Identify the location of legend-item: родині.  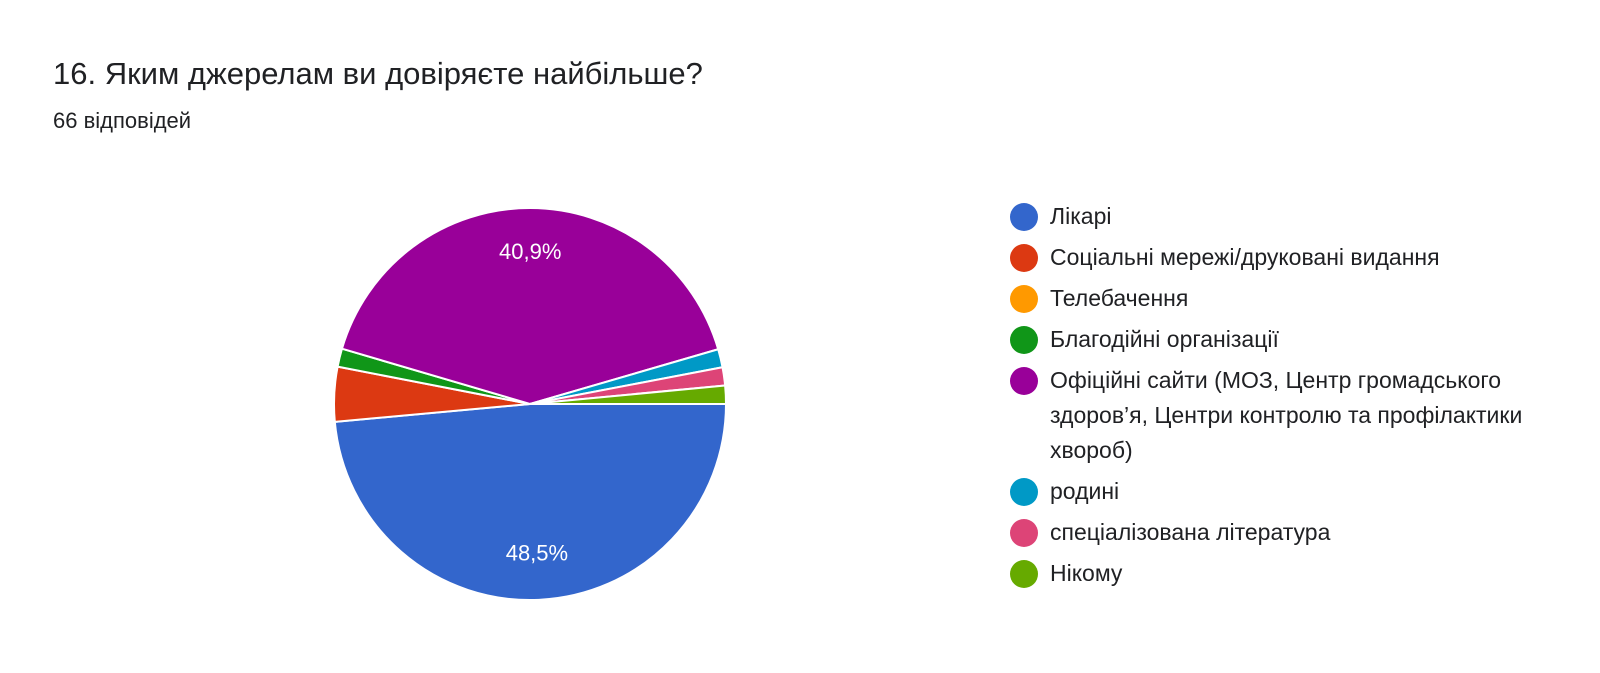
(1290, 491).